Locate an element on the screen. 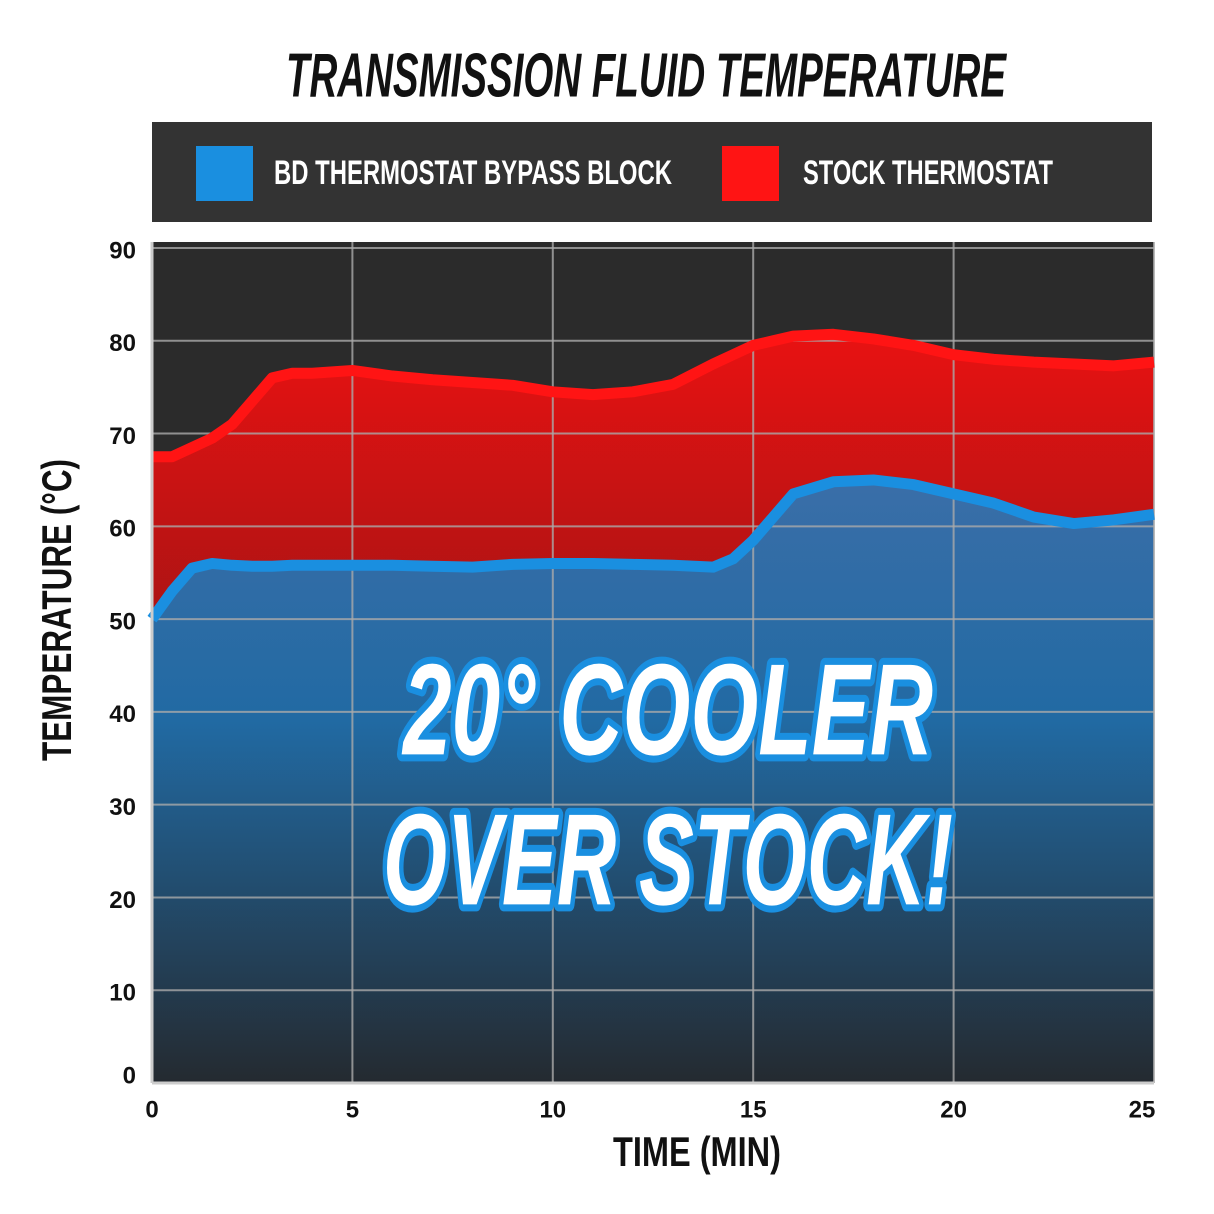 The height and width of the screenshot is (1214, 1214). x-tick-label: 5 is located at coordinates (352, 1109).